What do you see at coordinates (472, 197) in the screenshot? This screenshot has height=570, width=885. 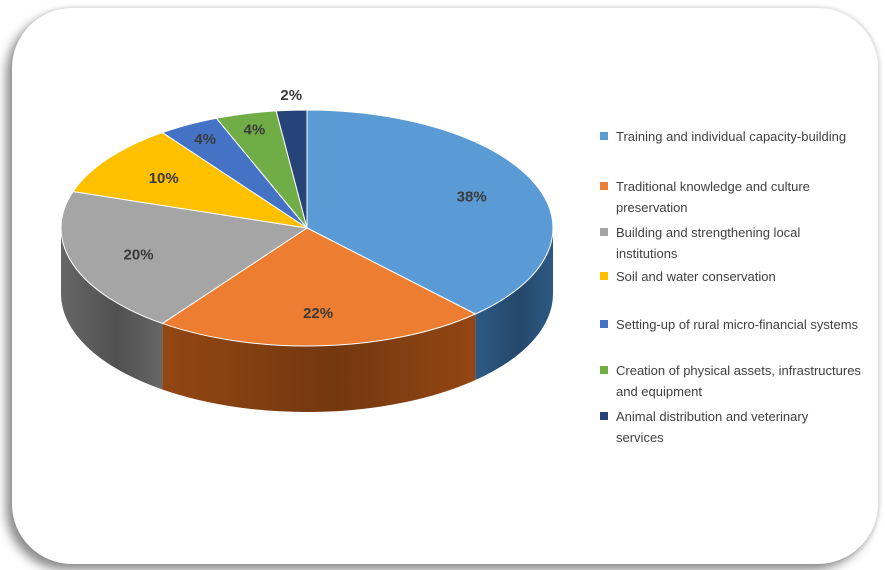 I see `pie-label-0: 38%` at bounding box center [472, 197].